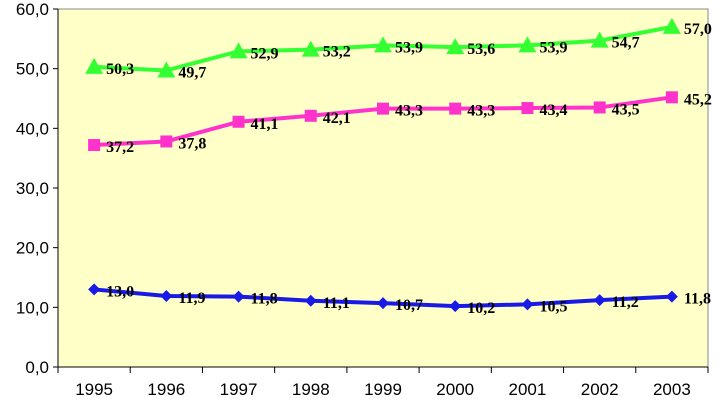  I want to click on data-label: 13,0, so click(120, 291).